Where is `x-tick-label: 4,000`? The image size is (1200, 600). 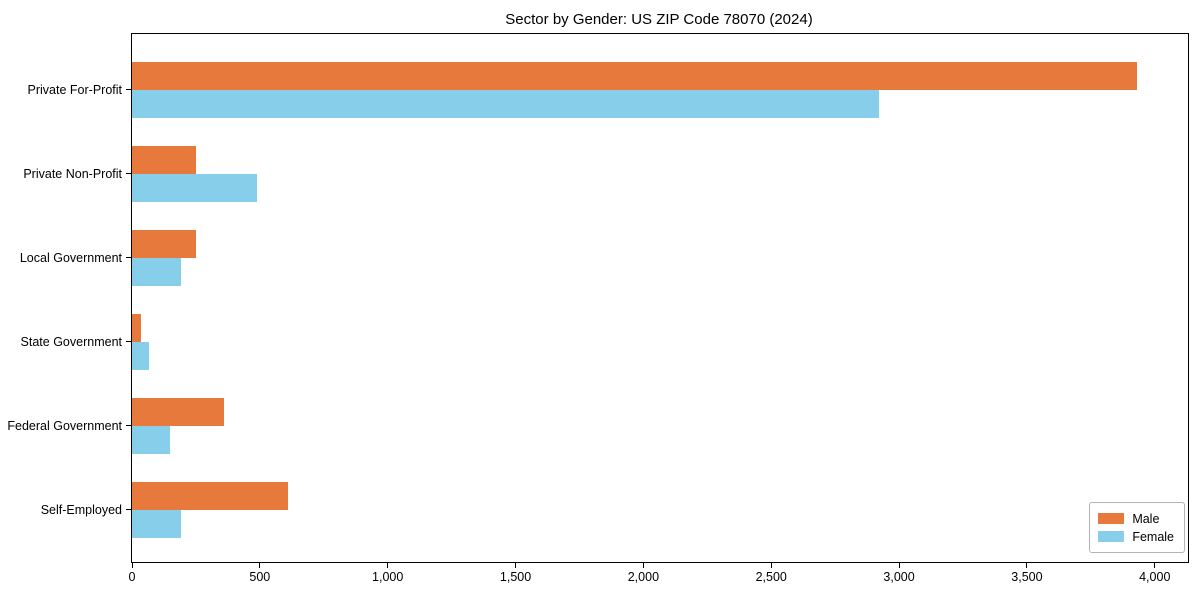
x-tick-label: 4,000 is located at coordinates (1155, 577).